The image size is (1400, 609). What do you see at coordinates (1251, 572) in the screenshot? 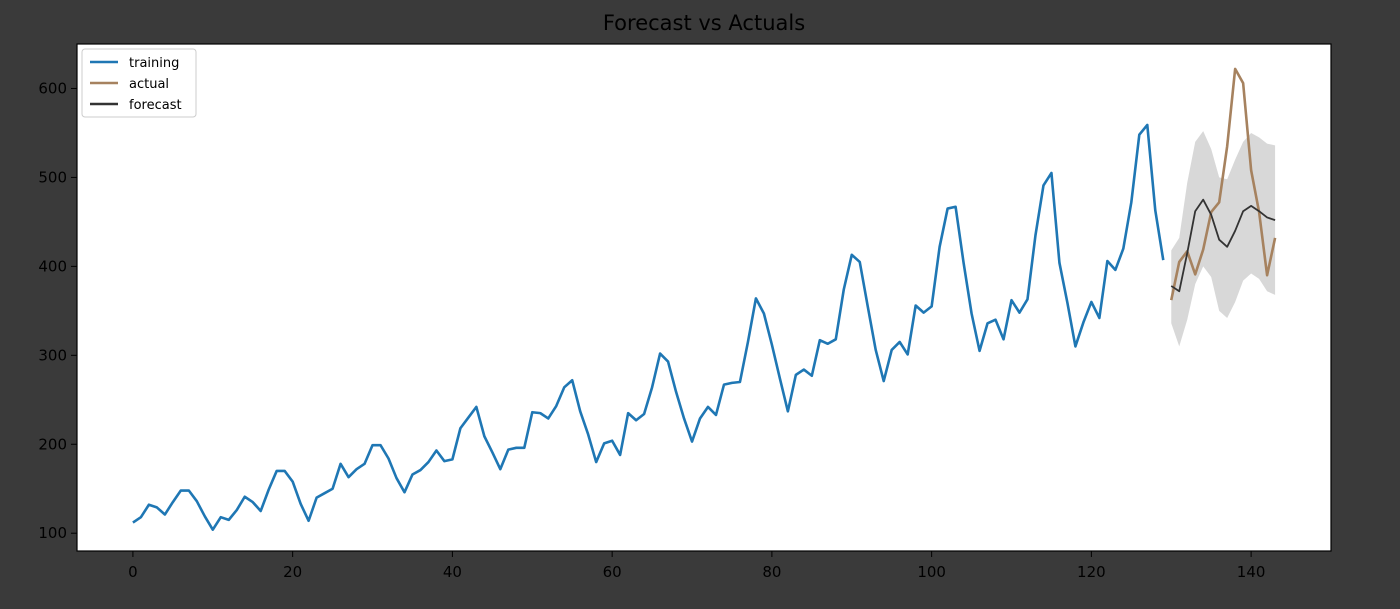
I see `x-tick-label: 140` at bounding box center [1251, 572].